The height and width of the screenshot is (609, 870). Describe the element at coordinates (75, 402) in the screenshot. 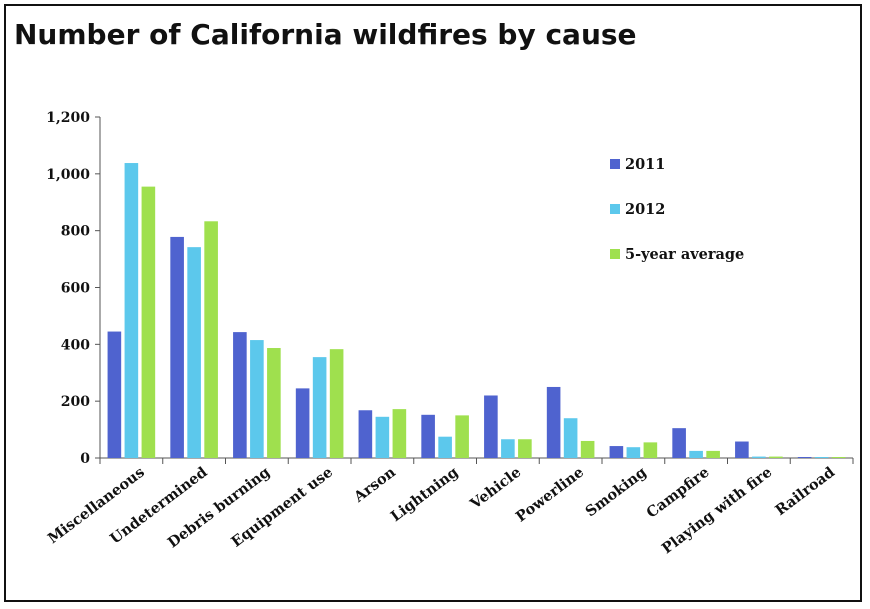

I see `y-tick-label: 200` at that location.